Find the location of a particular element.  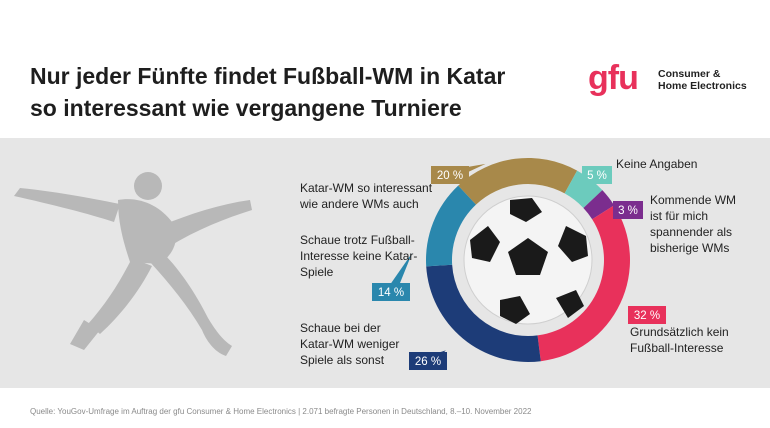

value-label-5: 14 % is located at coordinates (391, 293).